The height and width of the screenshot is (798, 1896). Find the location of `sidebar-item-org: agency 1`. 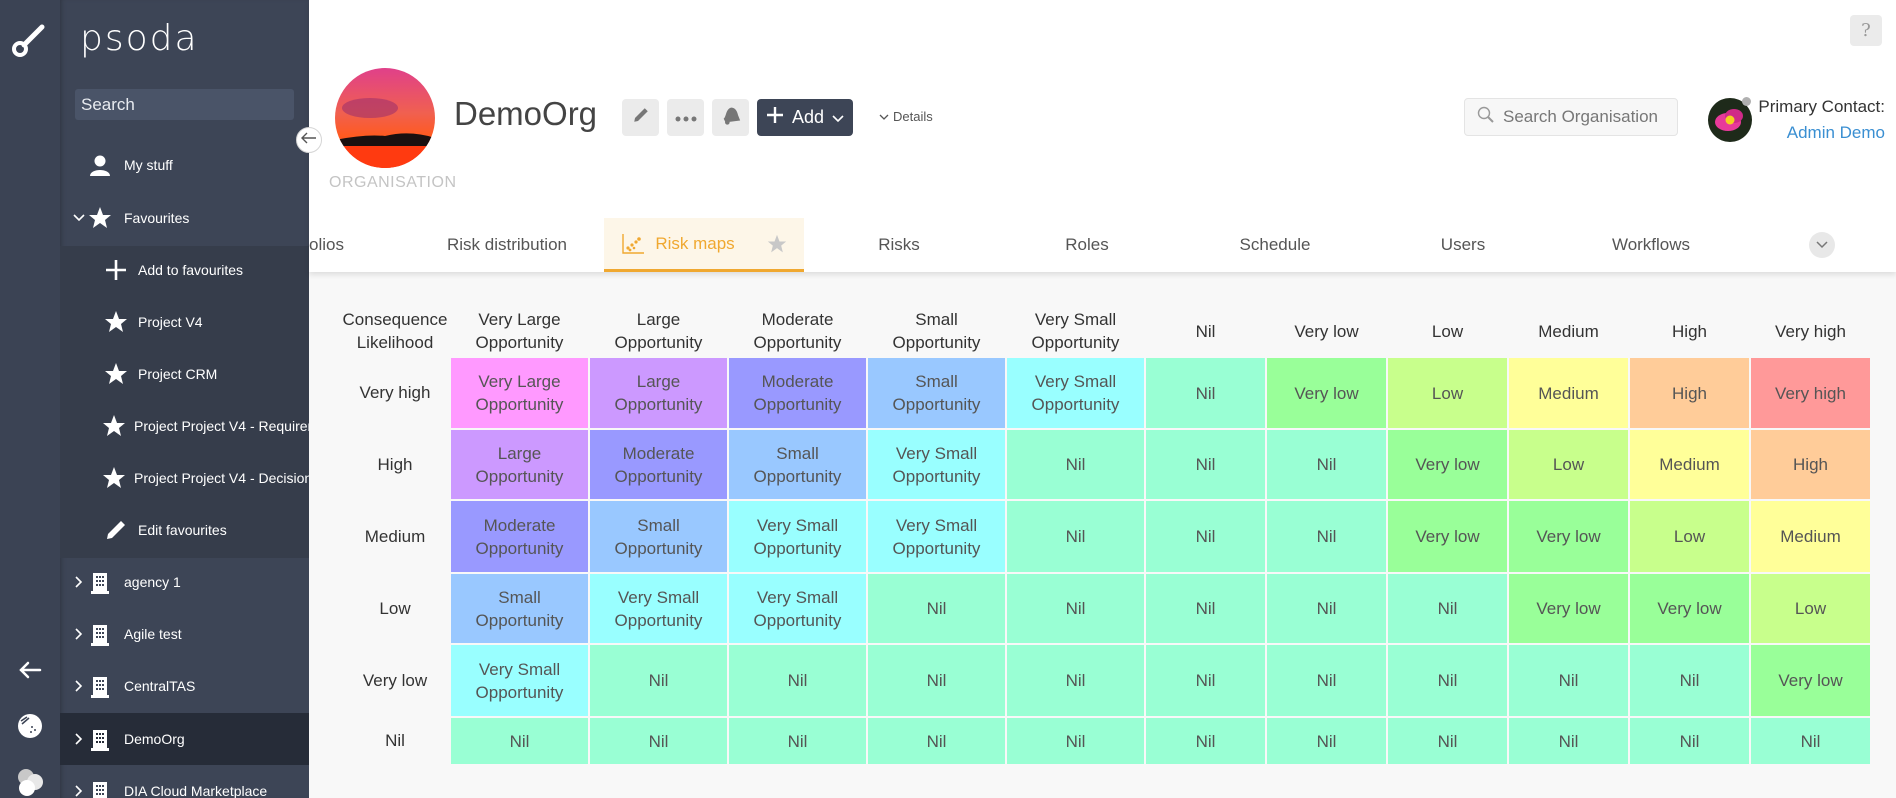

sidebar-item-org: agency 1 is located at coordinates (184, 582).